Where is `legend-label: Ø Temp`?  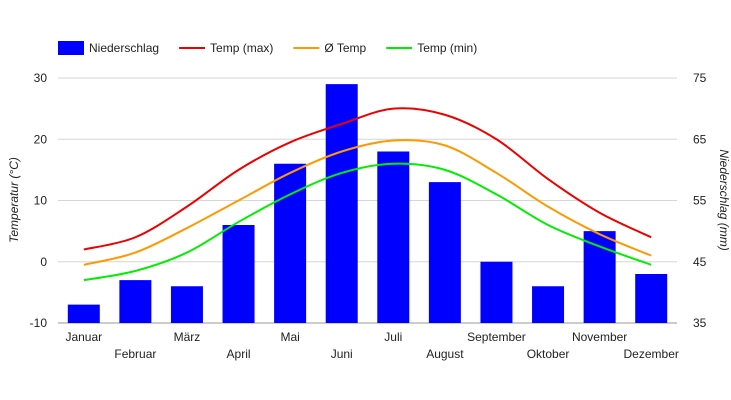
legend-label: Ø Temp is located at coordinates (345, 48).